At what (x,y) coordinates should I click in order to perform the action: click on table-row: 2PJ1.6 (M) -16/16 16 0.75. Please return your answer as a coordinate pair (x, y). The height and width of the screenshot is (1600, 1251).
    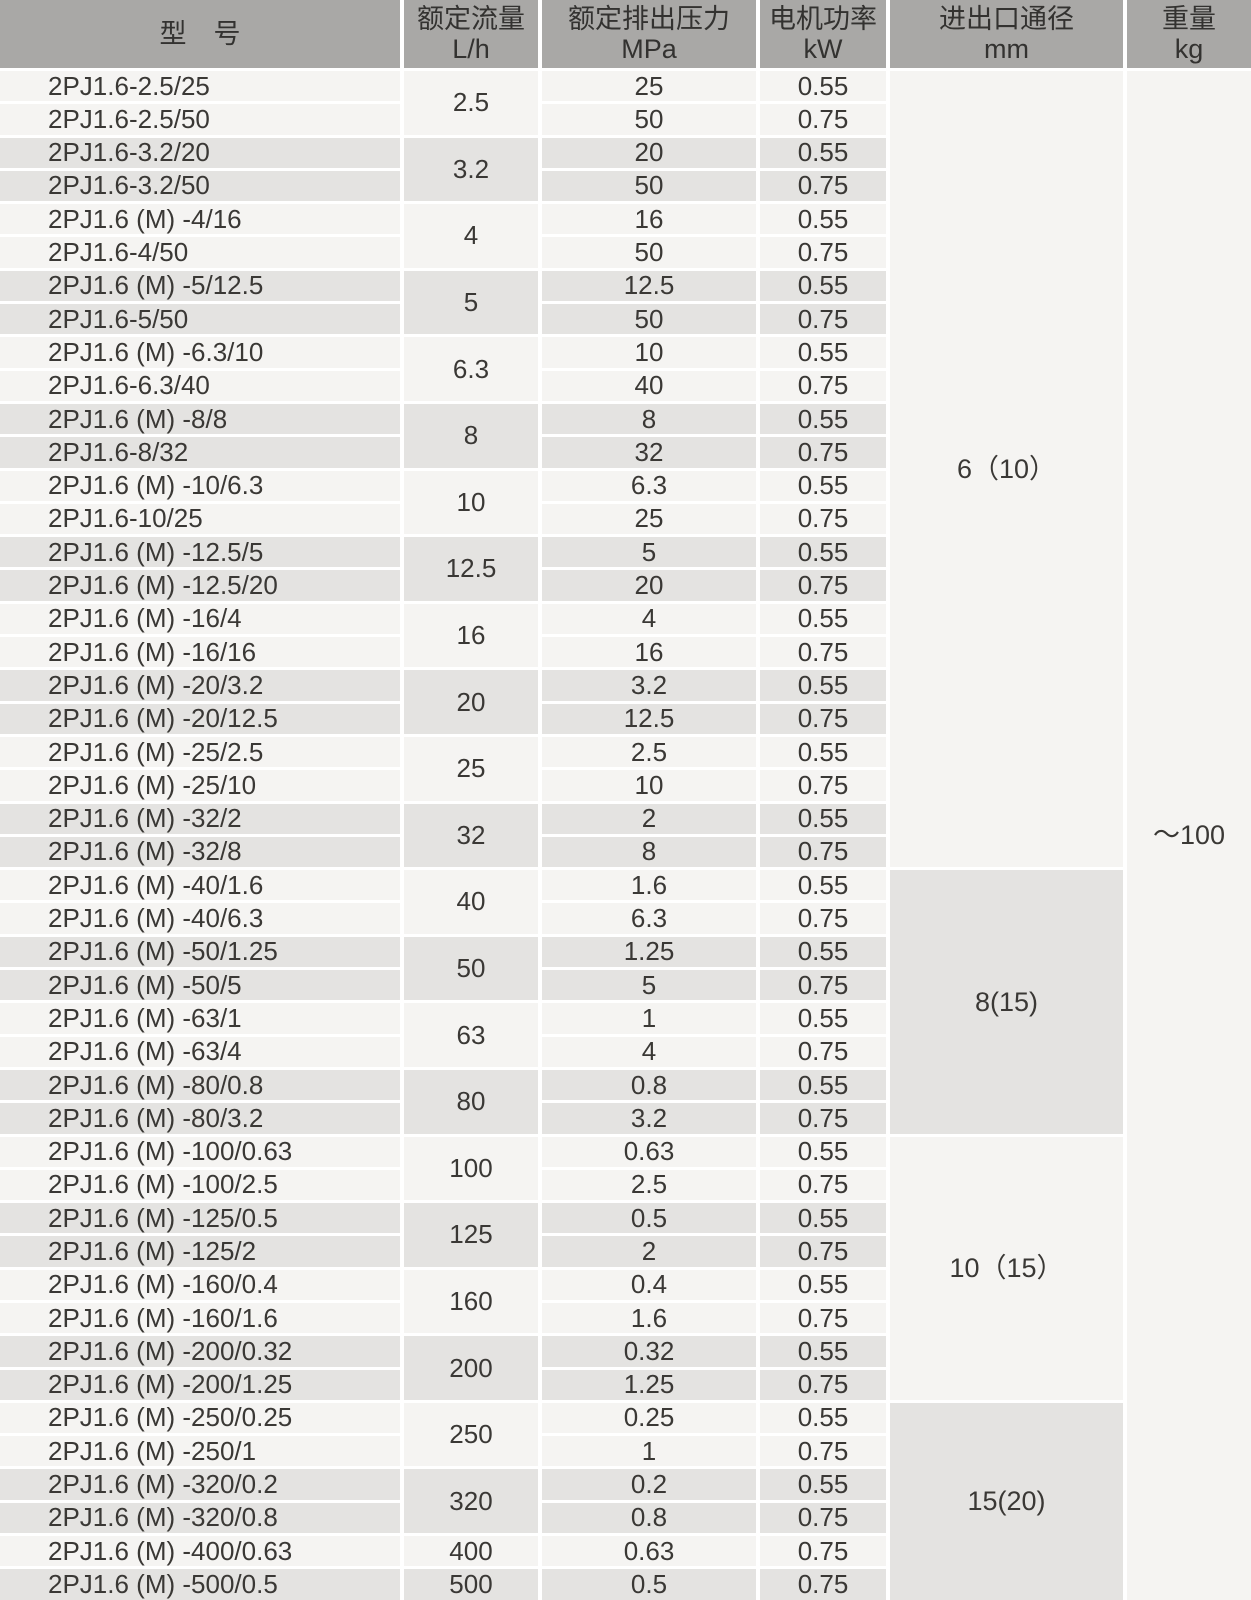
    Looking at the image, I should click on (625, 652).